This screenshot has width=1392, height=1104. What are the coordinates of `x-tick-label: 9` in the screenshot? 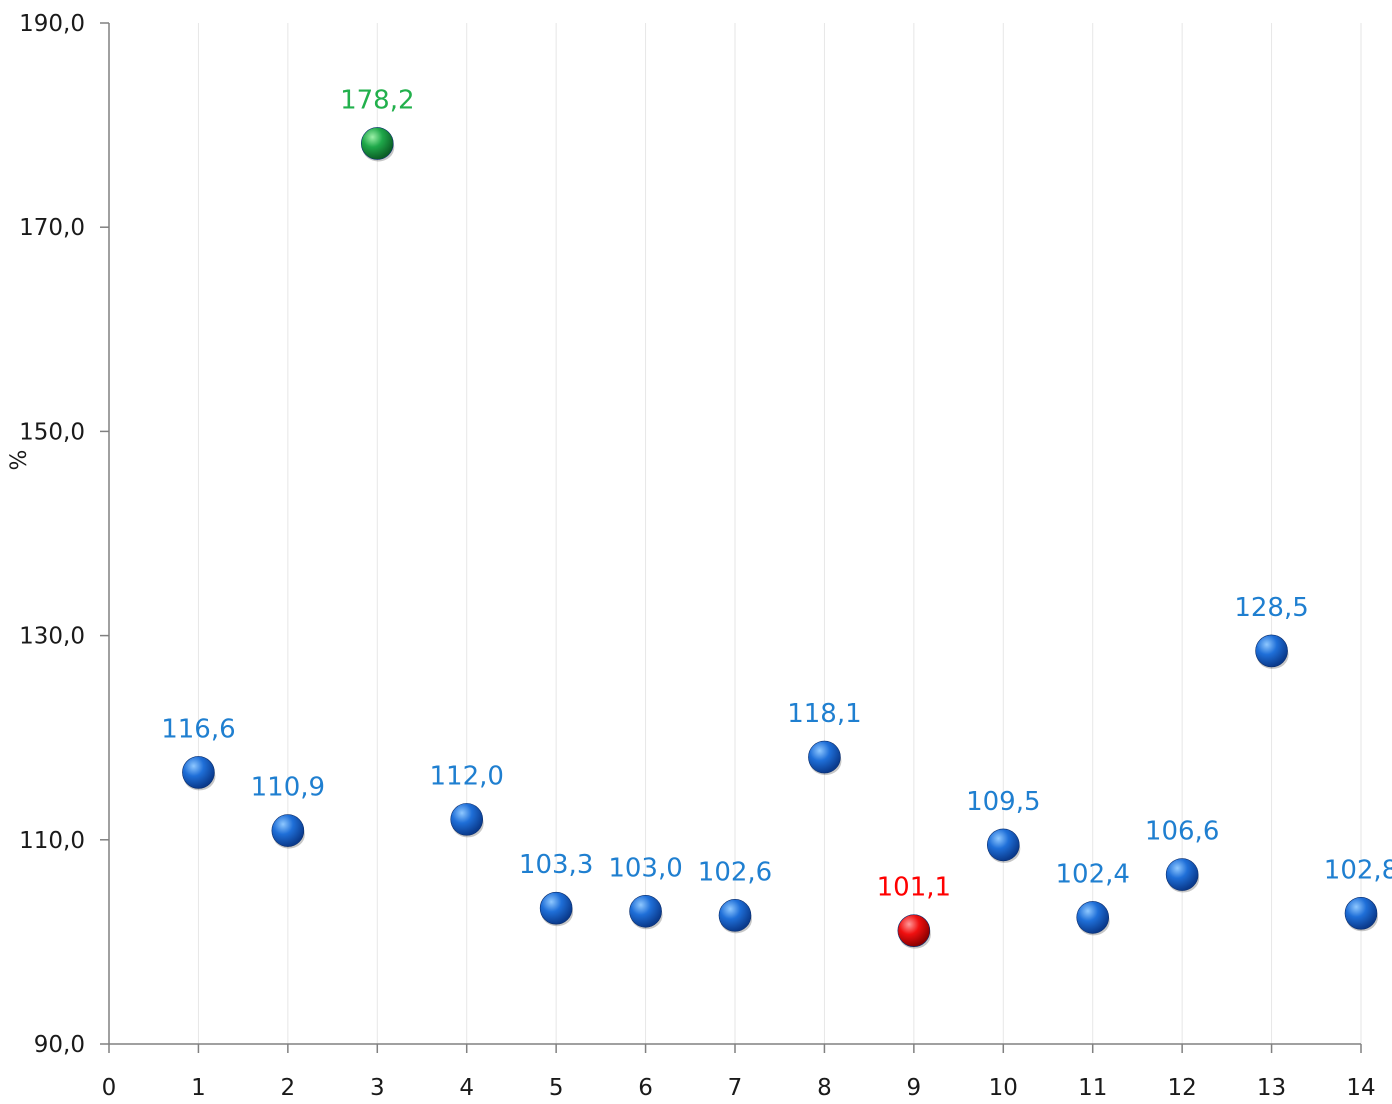 It's located at (914, 1088).